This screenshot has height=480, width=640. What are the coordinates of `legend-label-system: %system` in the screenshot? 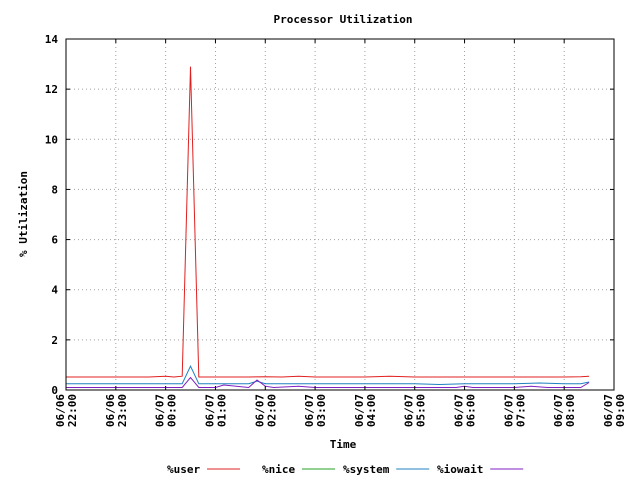 It's located at (366, 469).